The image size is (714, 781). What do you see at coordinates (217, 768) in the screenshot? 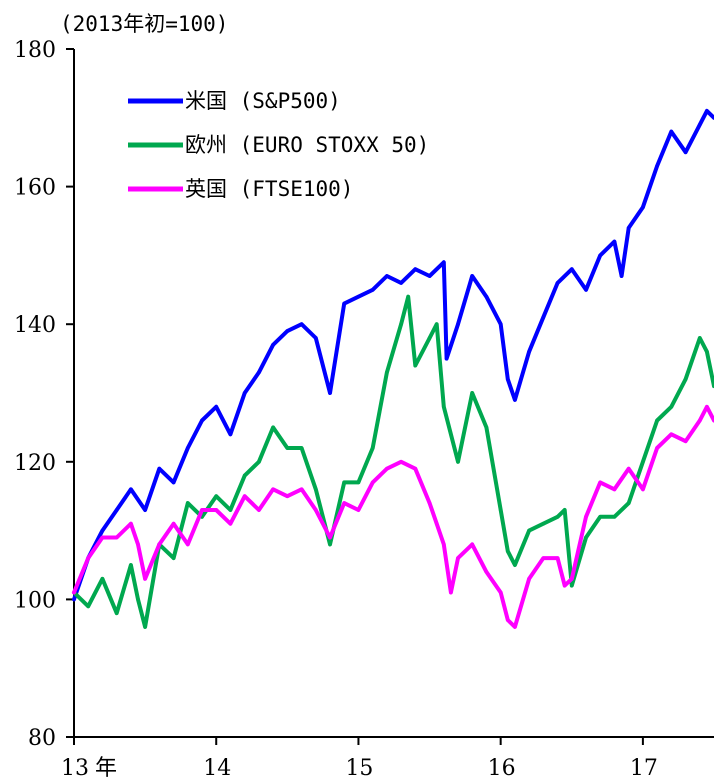
I see `x-tick-label: 14` at bounding box center [217, 768].